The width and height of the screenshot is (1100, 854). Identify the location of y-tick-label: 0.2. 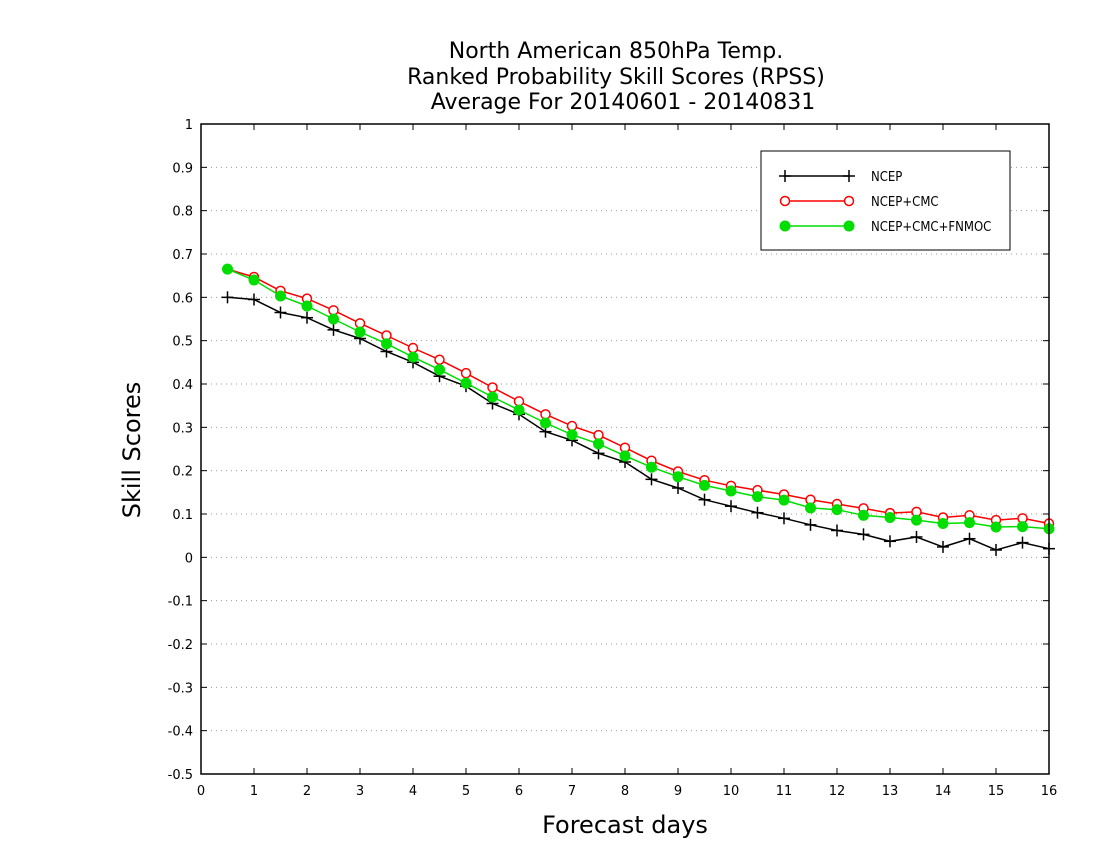
(182, 472).